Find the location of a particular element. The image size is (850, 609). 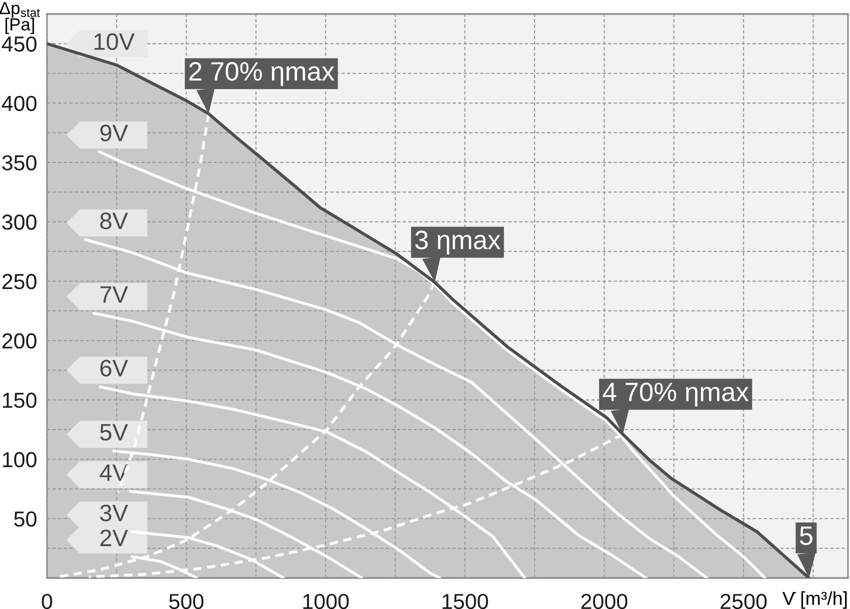

y-tick-label: 250 is located at coordinates (19, 282).